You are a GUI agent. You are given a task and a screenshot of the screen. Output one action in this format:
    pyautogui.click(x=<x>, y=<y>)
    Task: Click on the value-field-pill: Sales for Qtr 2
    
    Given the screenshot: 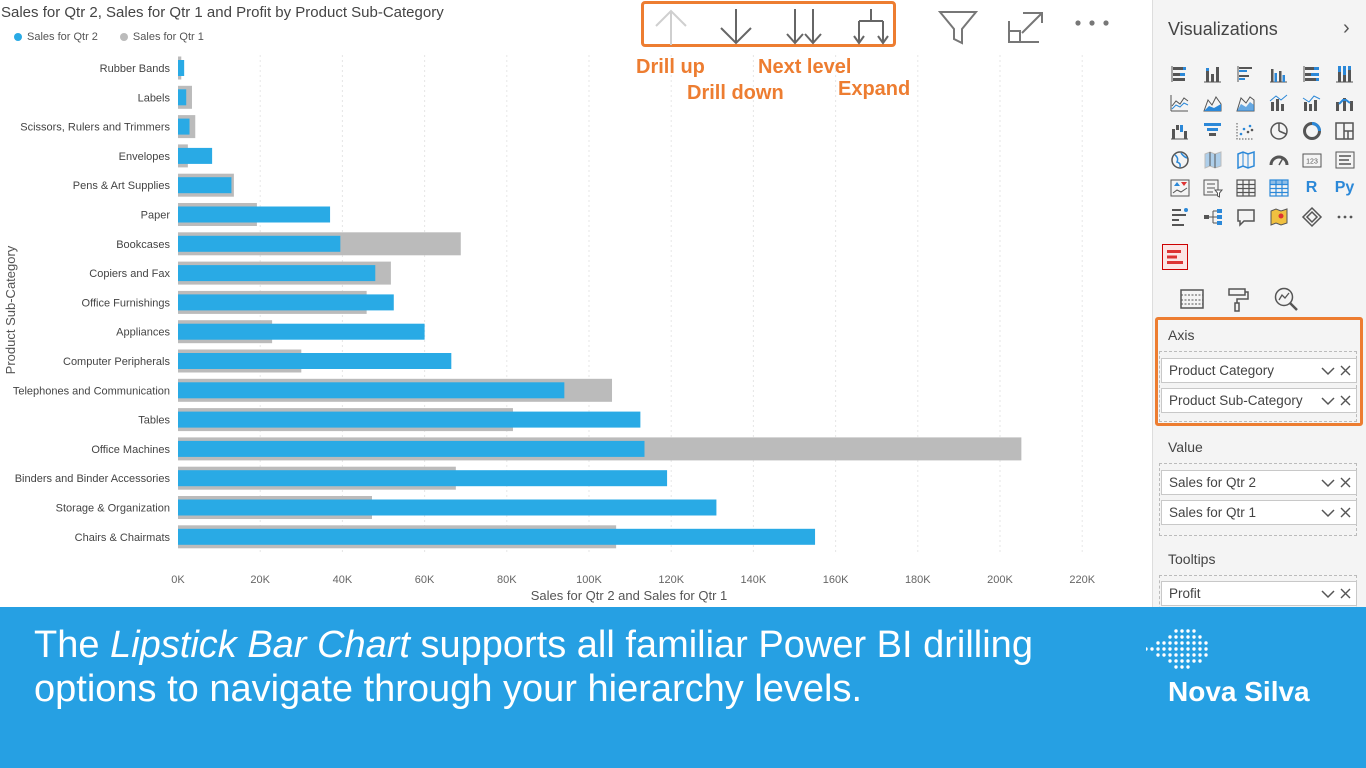 What is the action you would take?
    pyautogui.click(x=1259, y=482)
    